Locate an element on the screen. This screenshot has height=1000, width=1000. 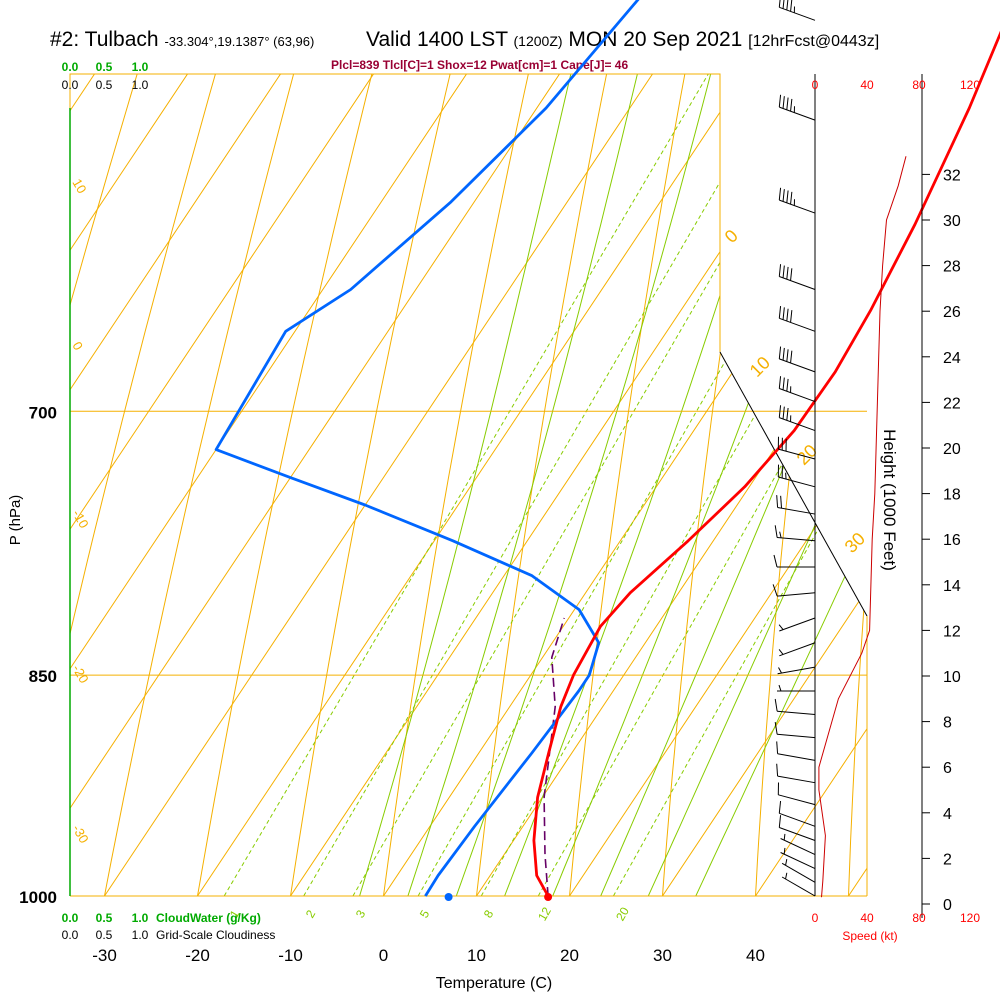
height-tick-label: 6 is located at coordinates (947, 768).